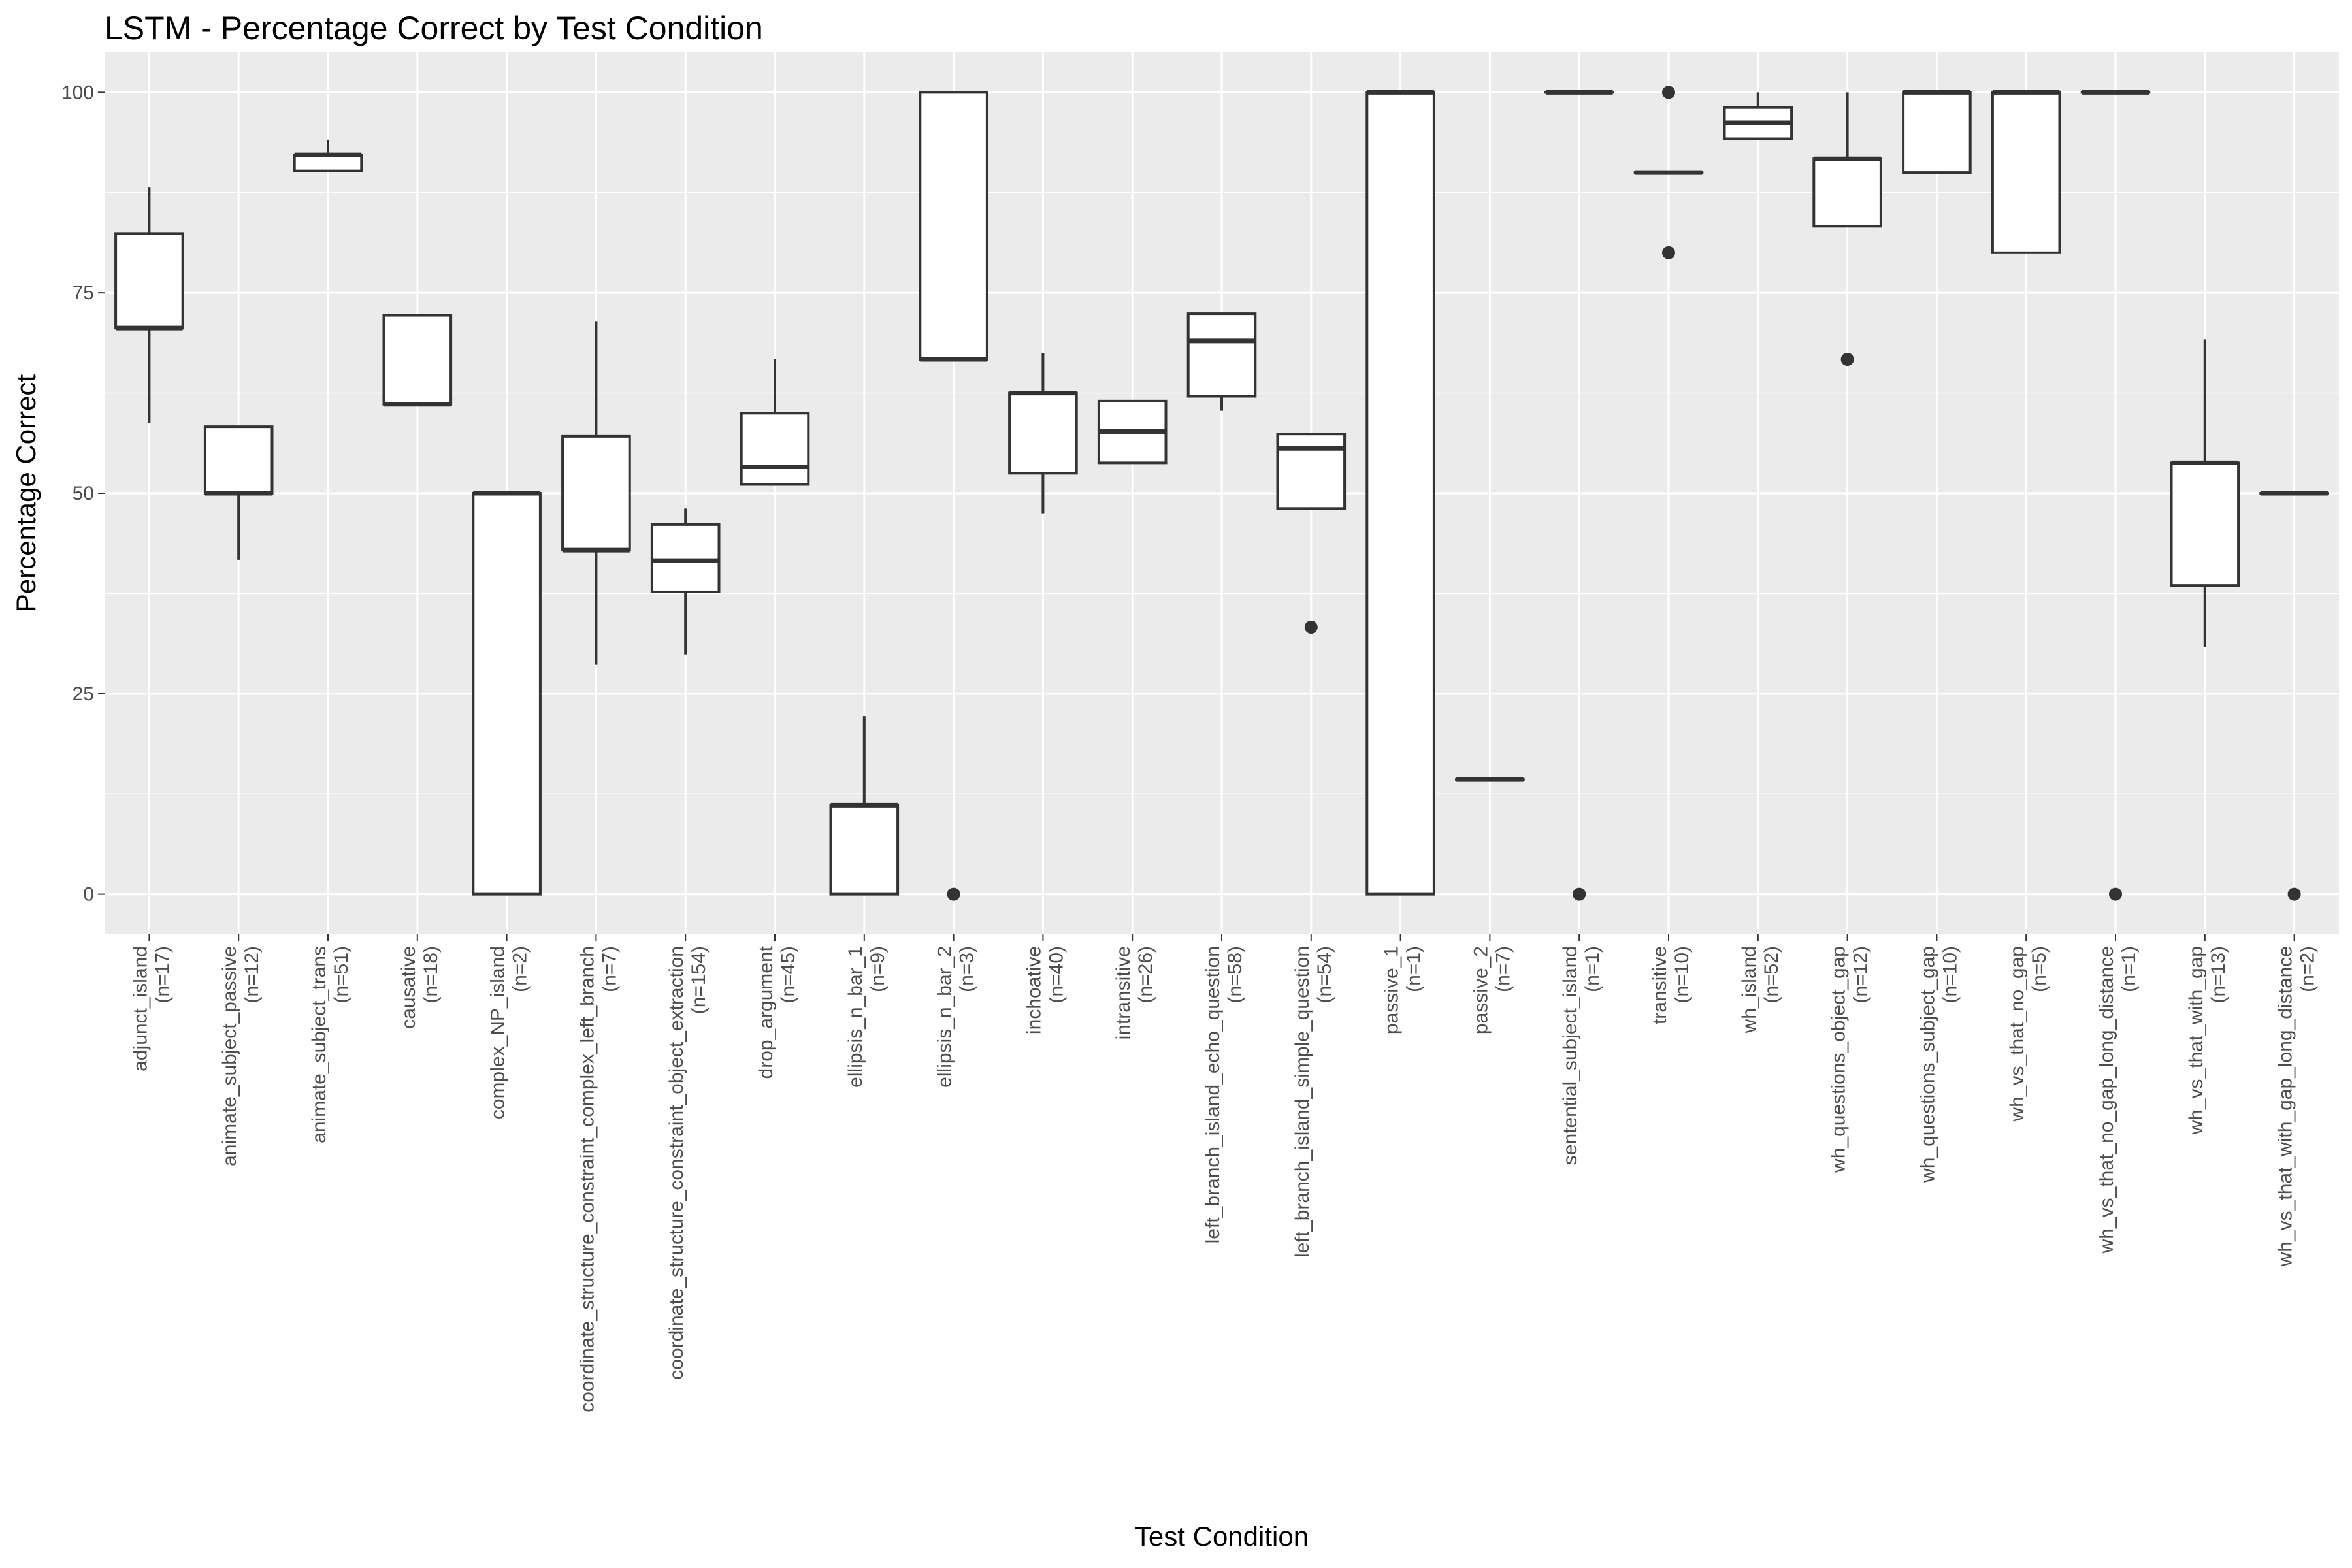 The height and width of the screenshot is (1568, 2352). I want to click on x-tick-label: wh_questions_subject_gap(n=10), so click(1939, 1064).